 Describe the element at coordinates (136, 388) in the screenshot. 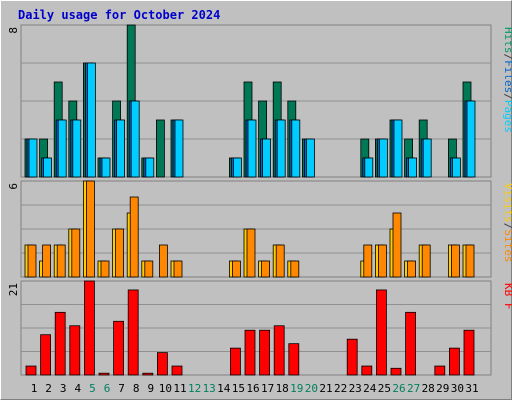

I see `x-tick-label: 8` at that location.